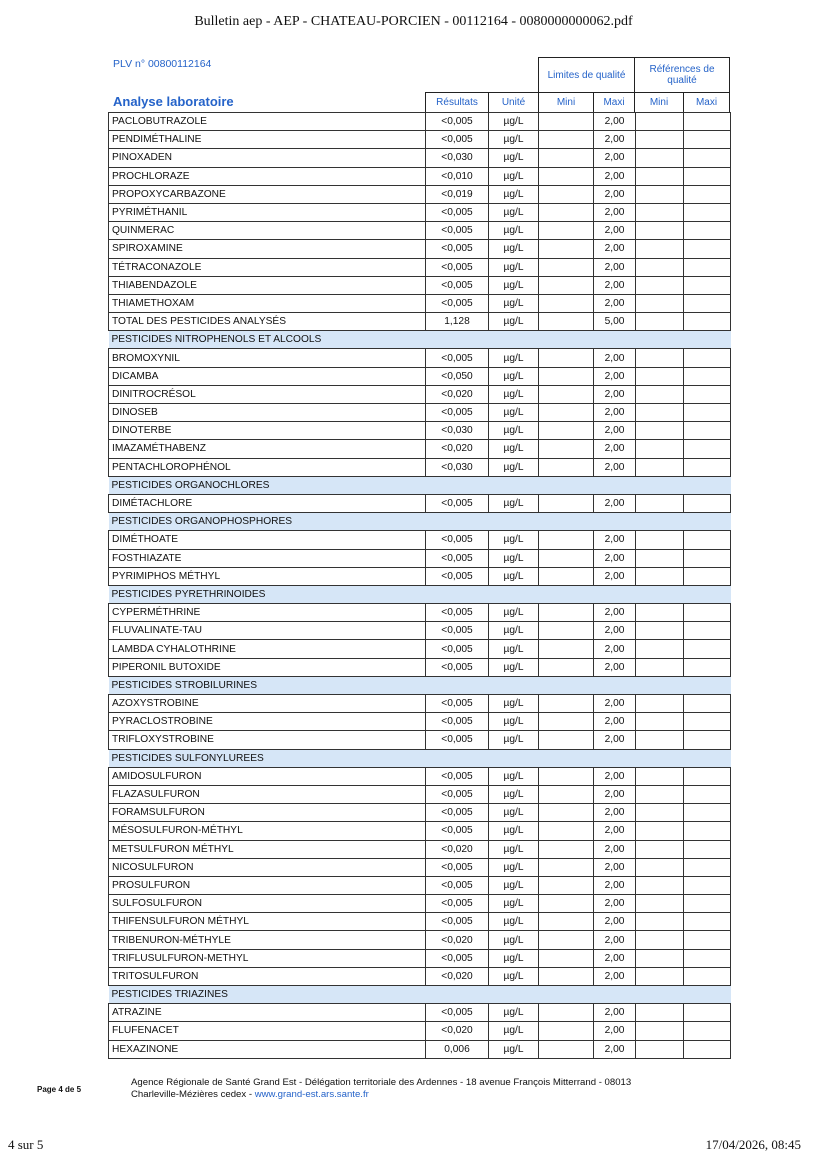 The height and width of the screenshot is (1169, 827). I want to click on section-header: PESTICIDES NITROPHENOLS ET ALCOOLS, so click(419, 340).